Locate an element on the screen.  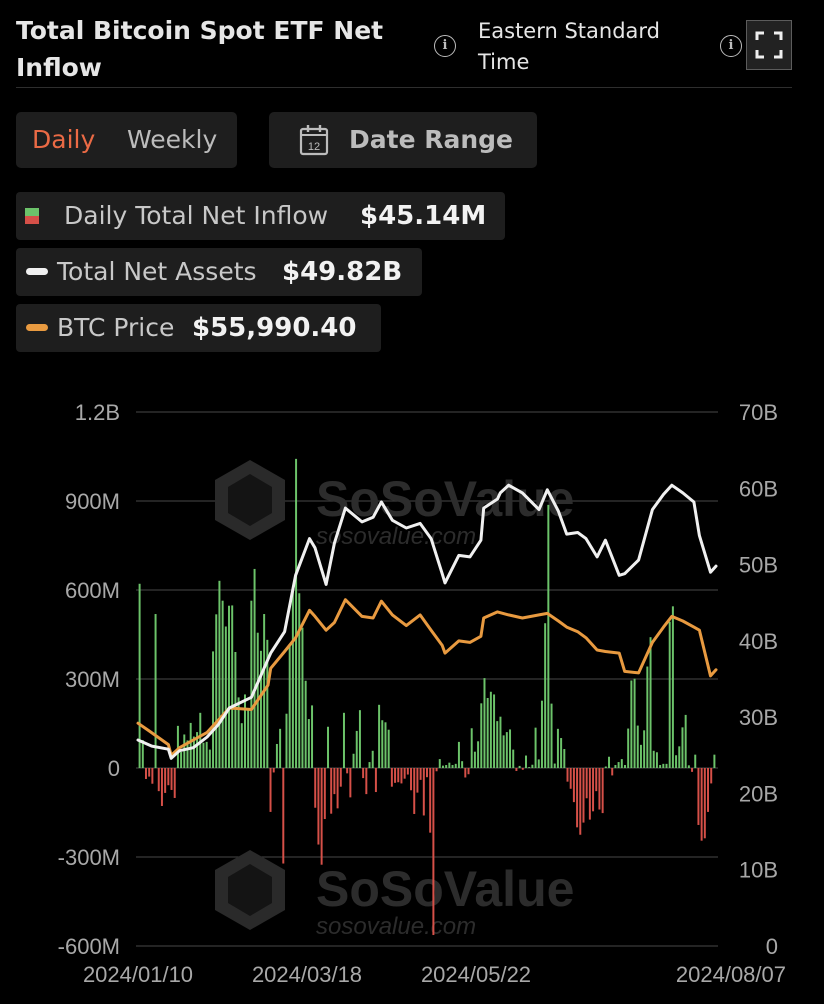
watermark-brand-top: SoSoValue is located at coordinates (445, 499).